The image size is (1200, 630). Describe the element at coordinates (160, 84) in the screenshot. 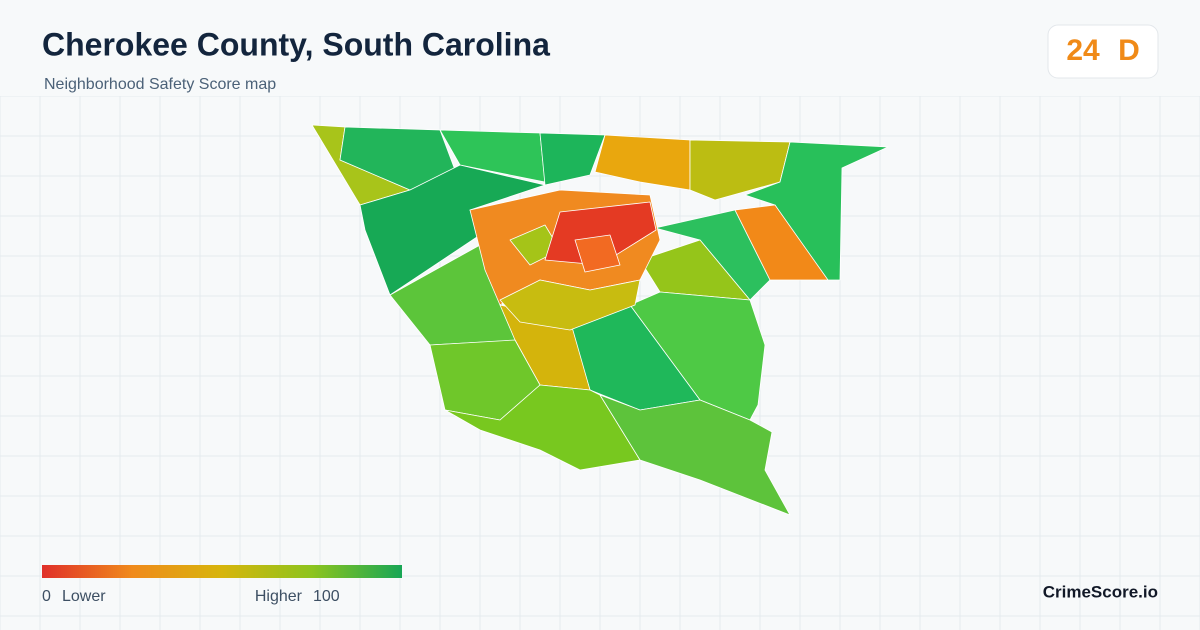

I see `subtitle: Neighborhood Safety Score map` at that location.